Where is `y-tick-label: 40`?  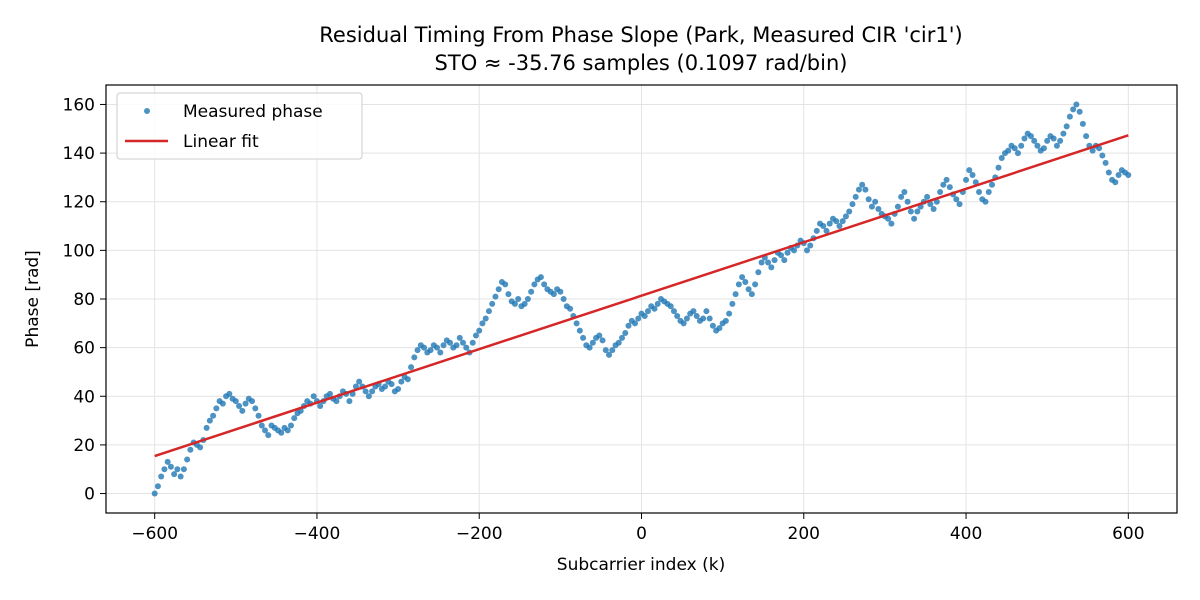
y-tick-label: 40 is located at coordinates (84, 397).